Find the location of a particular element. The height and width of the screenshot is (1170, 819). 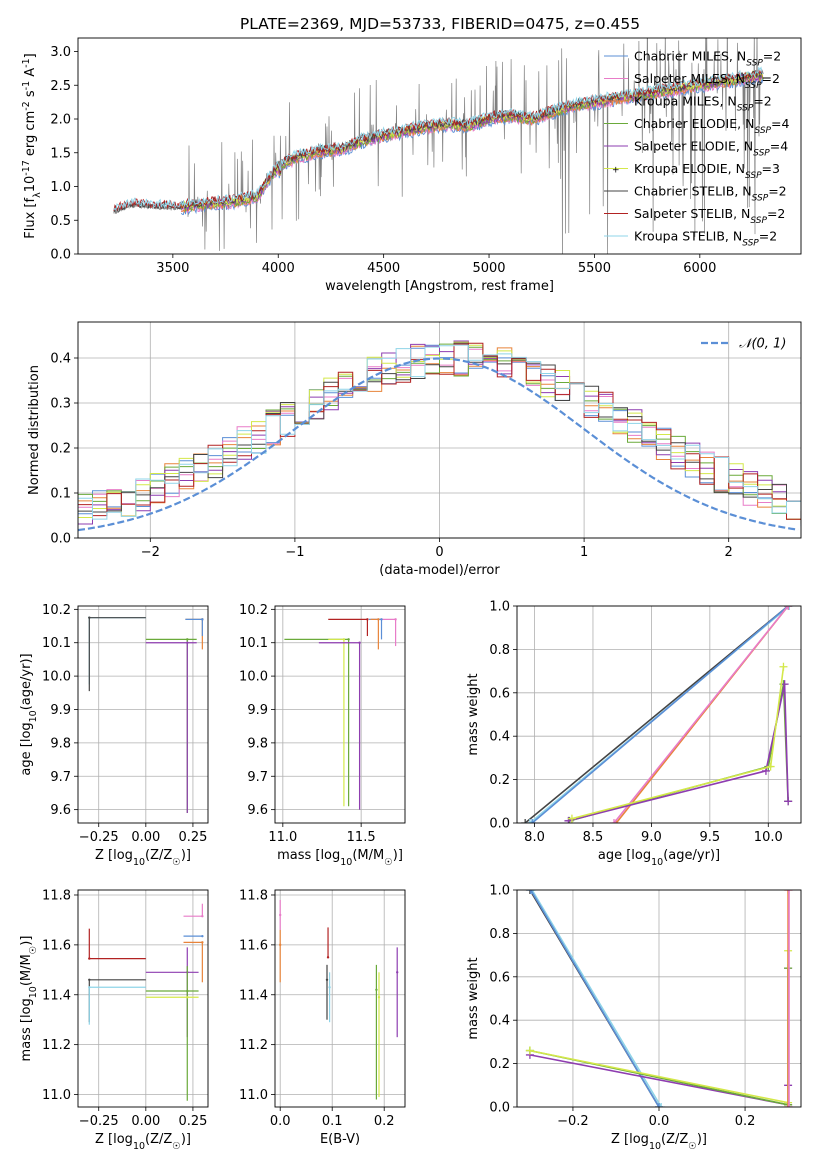

label-text: mass weight is located at coordinates (473, 714).